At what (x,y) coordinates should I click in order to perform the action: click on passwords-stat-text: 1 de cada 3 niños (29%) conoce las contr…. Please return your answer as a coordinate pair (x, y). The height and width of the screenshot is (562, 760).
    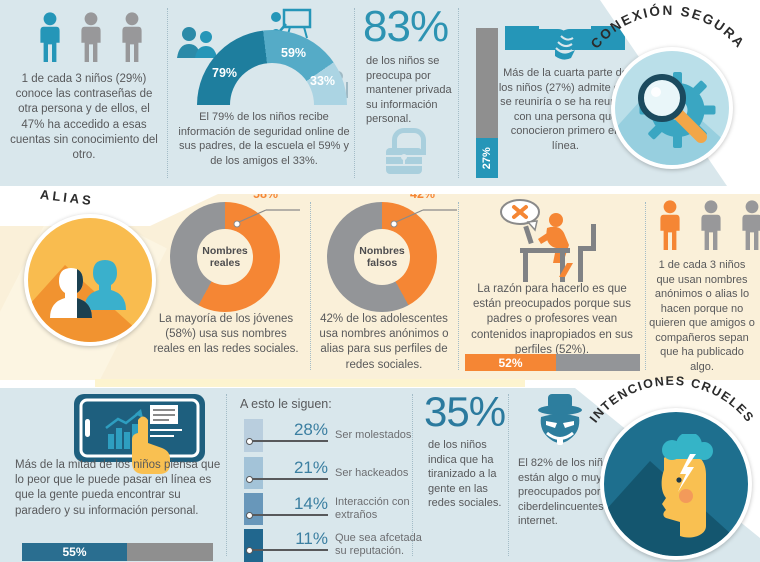
    Looking at the image, I should click on (84, 117).